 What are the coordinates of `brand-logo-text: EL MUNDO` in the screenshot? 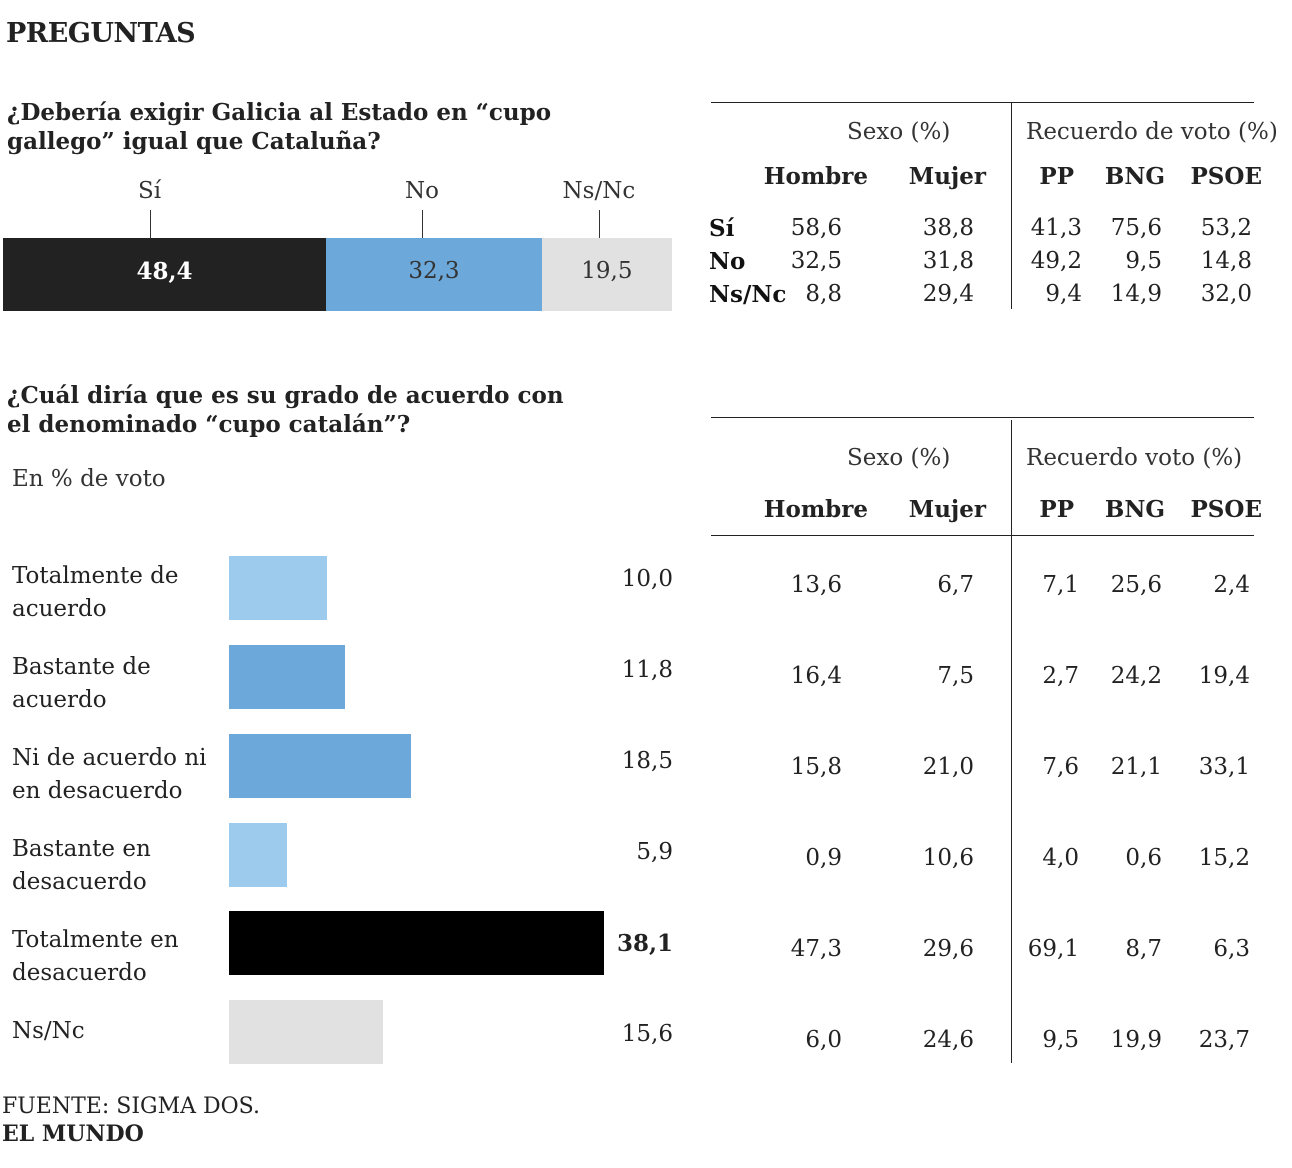 It's located at (73, 1134).